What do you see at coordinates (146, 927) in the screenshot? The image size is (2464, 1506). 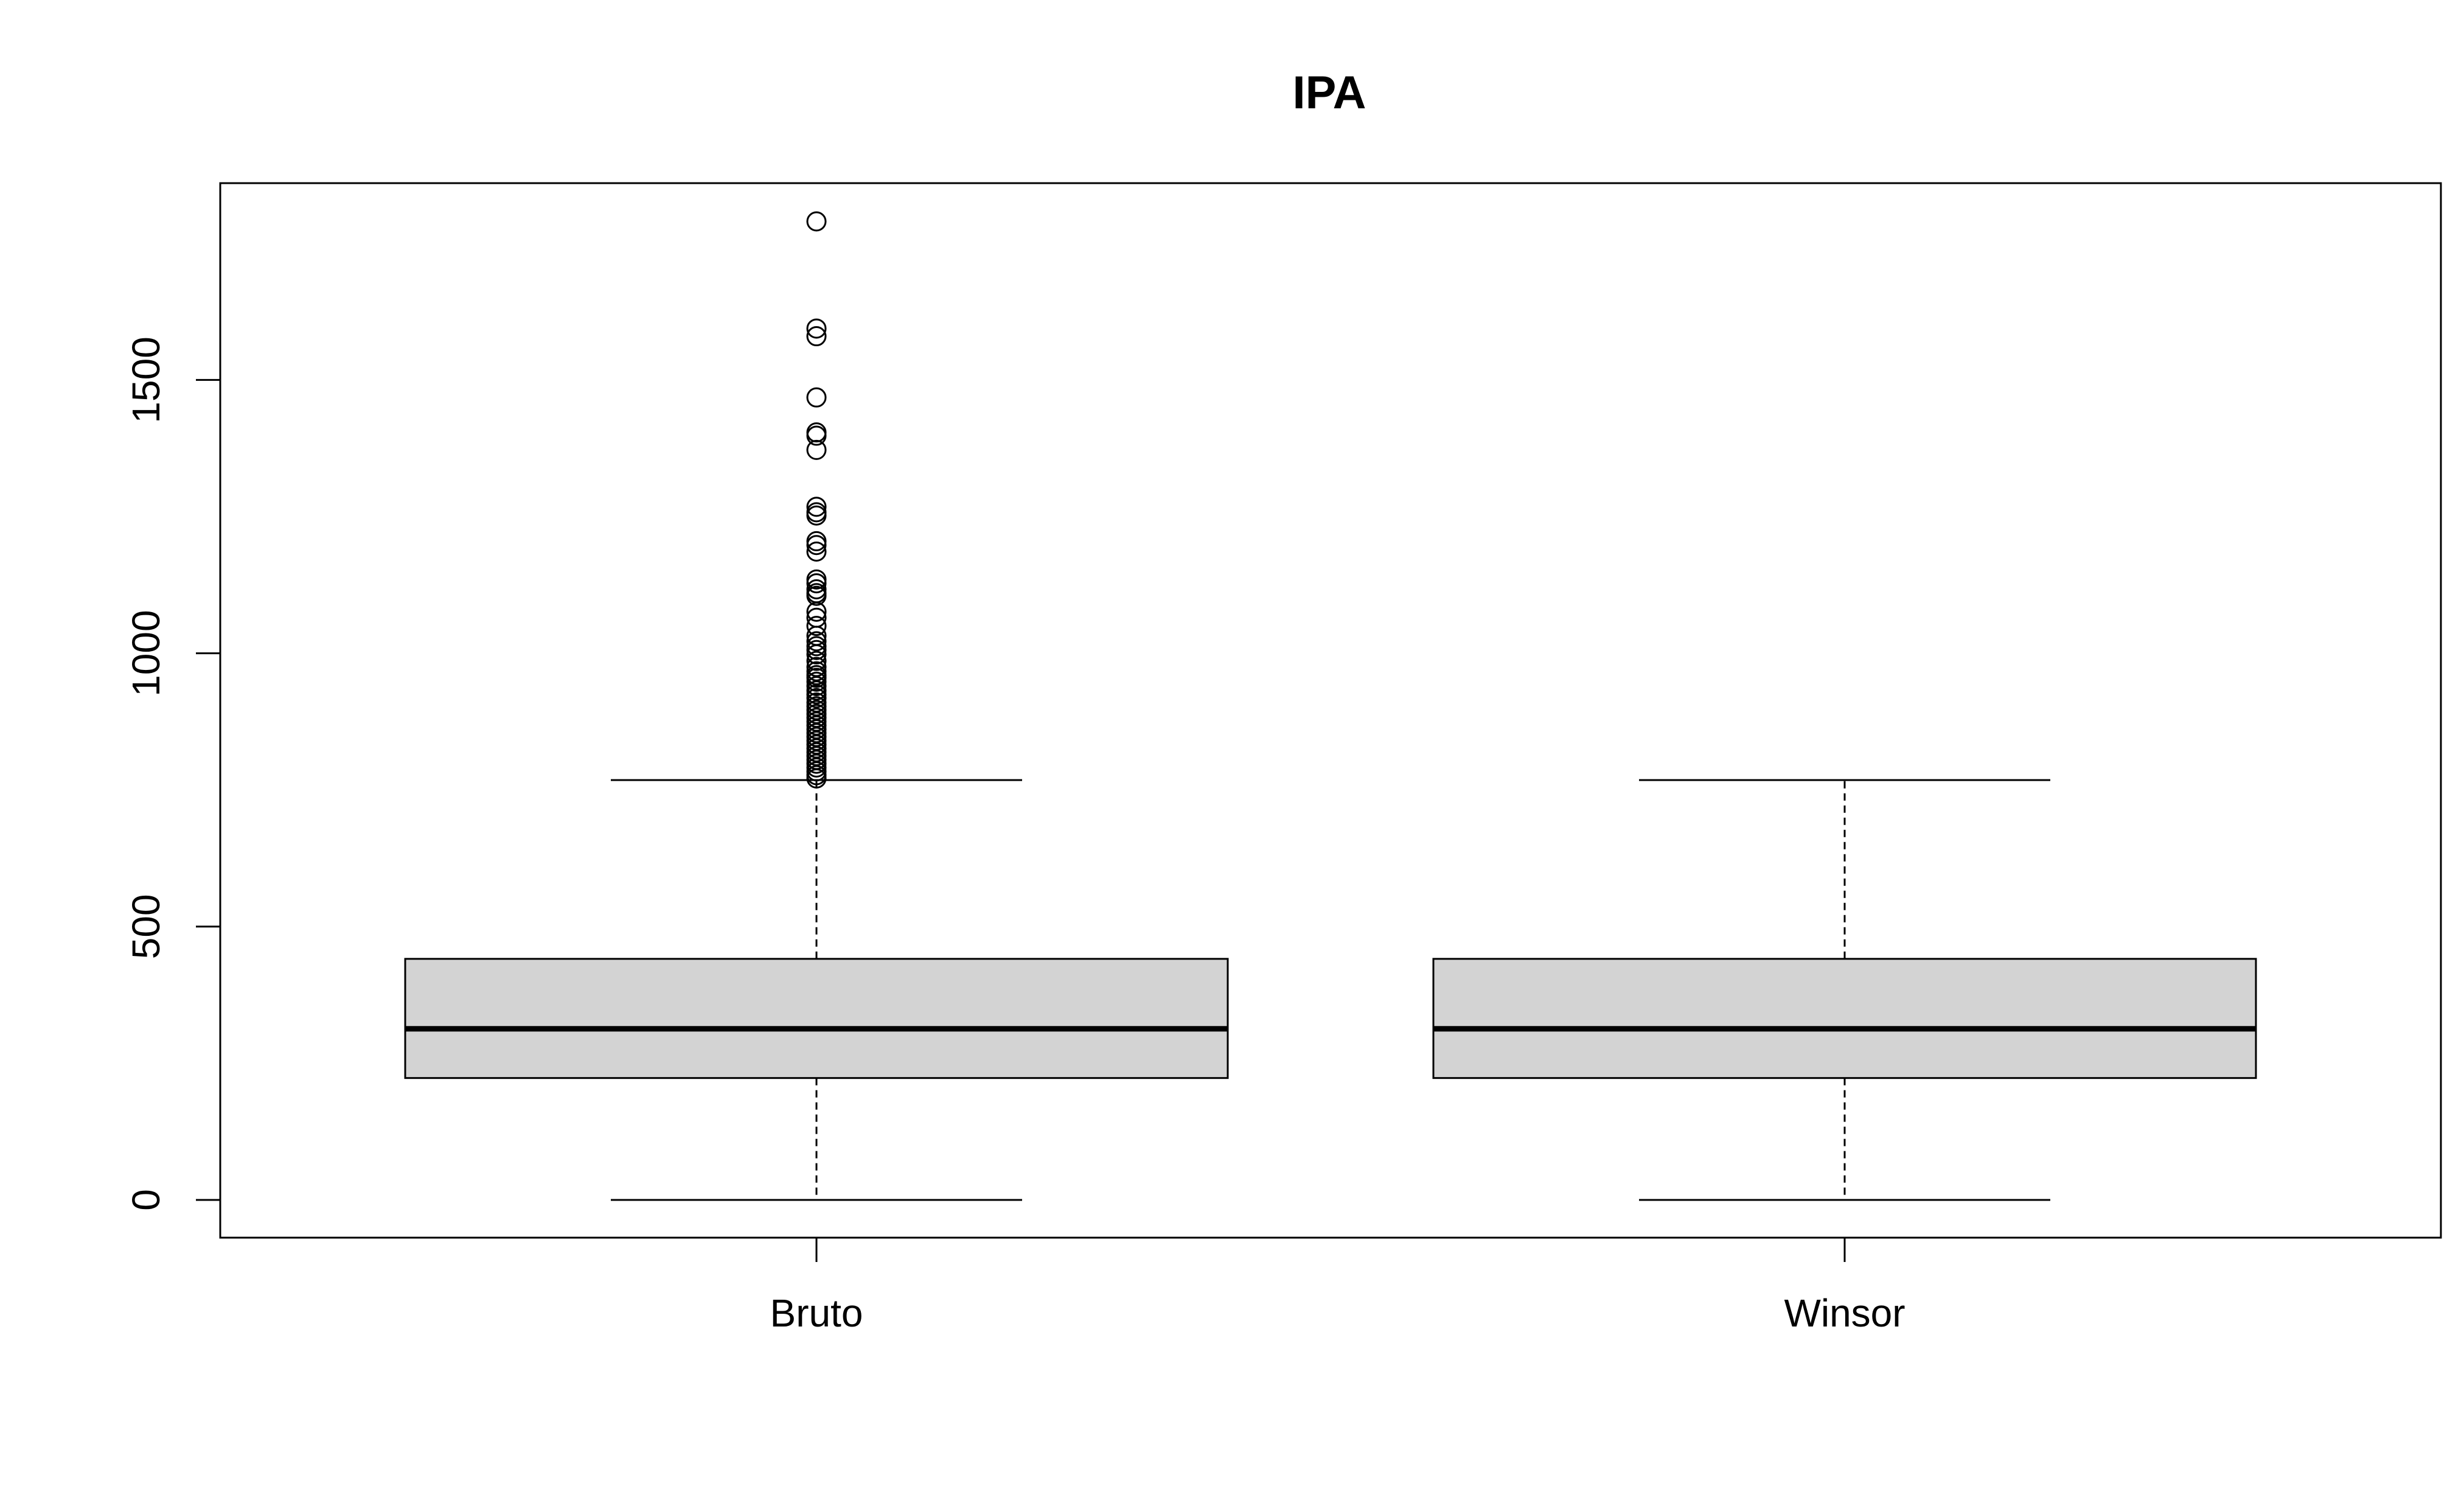 I see `y-tick-label: 500` at bounding box center [146, 927].